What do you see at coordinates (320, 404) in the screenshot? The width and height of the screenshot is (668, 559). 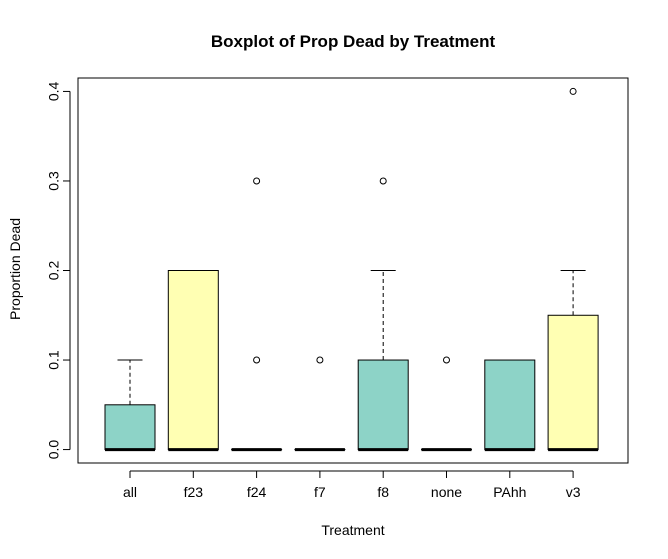 I see `box-f7` at bounding box center [320, 404].